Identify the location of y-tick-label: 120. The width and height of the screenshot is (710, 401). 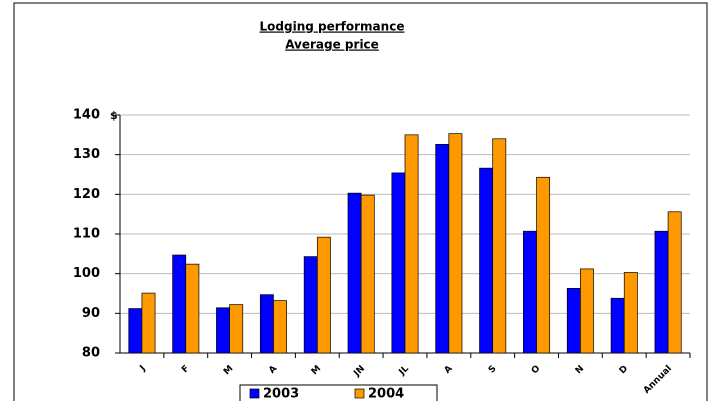
(86, 194).